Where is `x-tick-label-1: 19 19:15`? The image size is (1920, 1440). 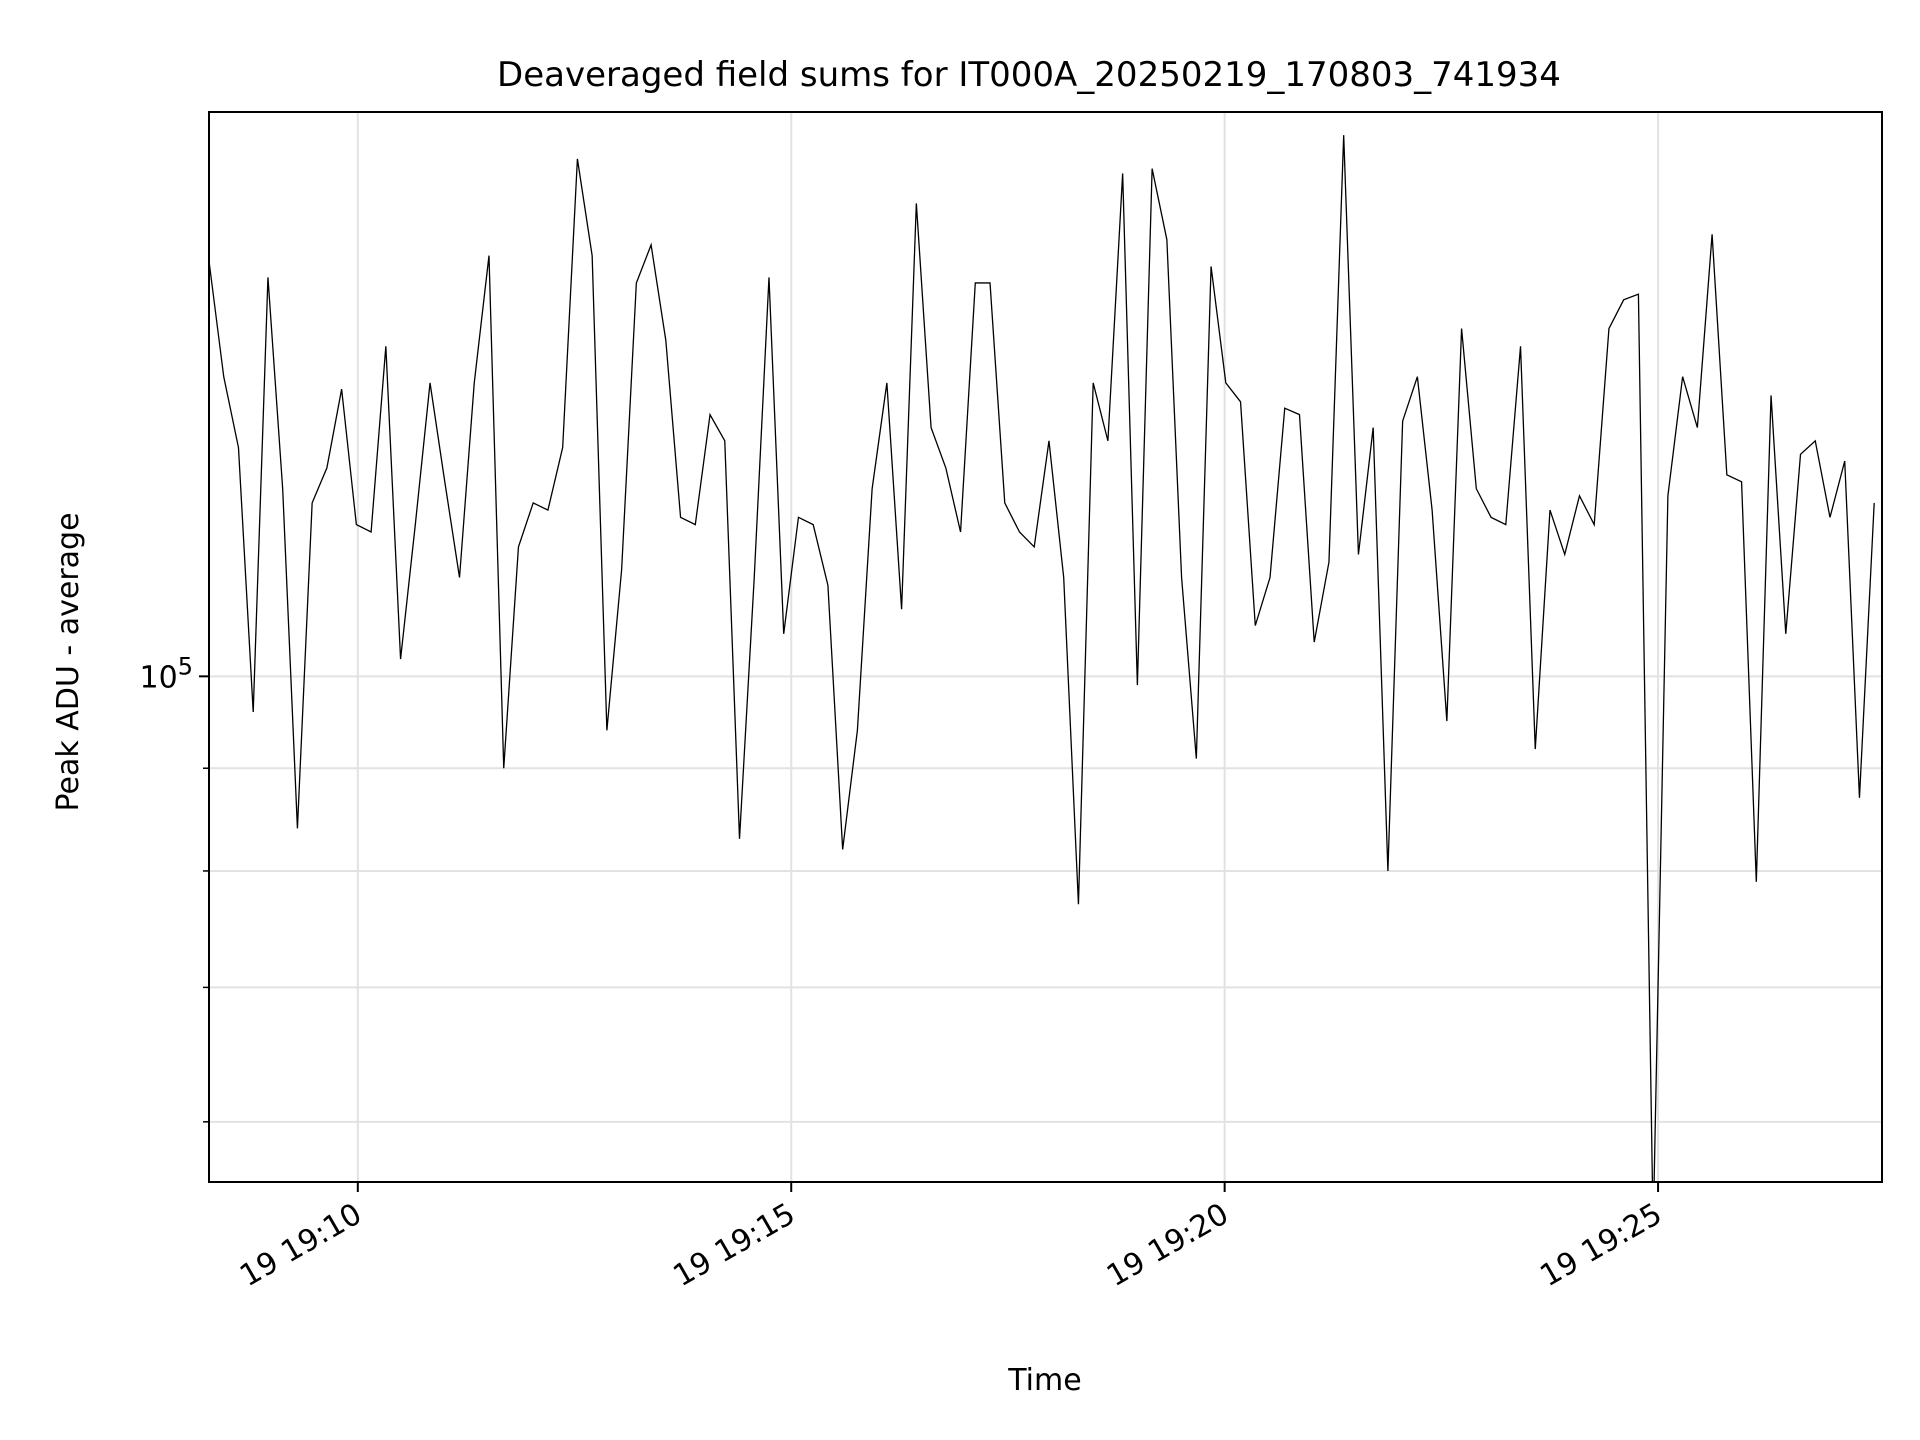 x-tick-label-1: 19 19:15 is located at coordinates (735, 1245).